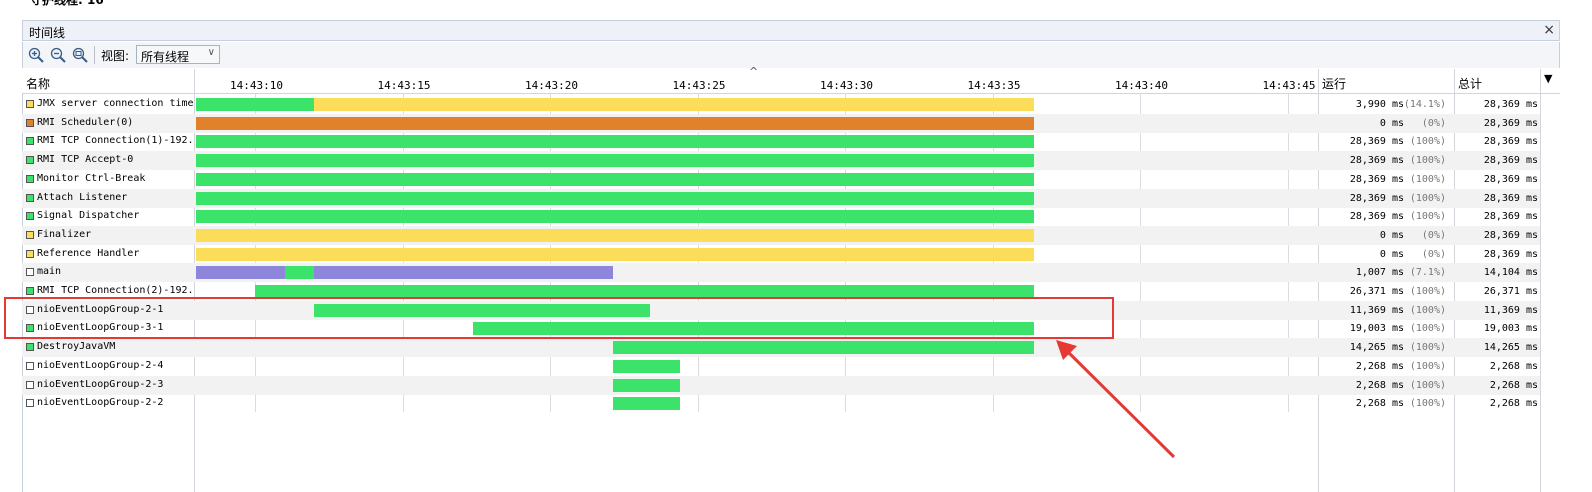 The width and height of the screenshot is (1592, 492). What do you see at coordinates (85, 122) in the screenshot?
I see `thread-name: RMI Scheduler(0)` at bounding box center [85, 122].